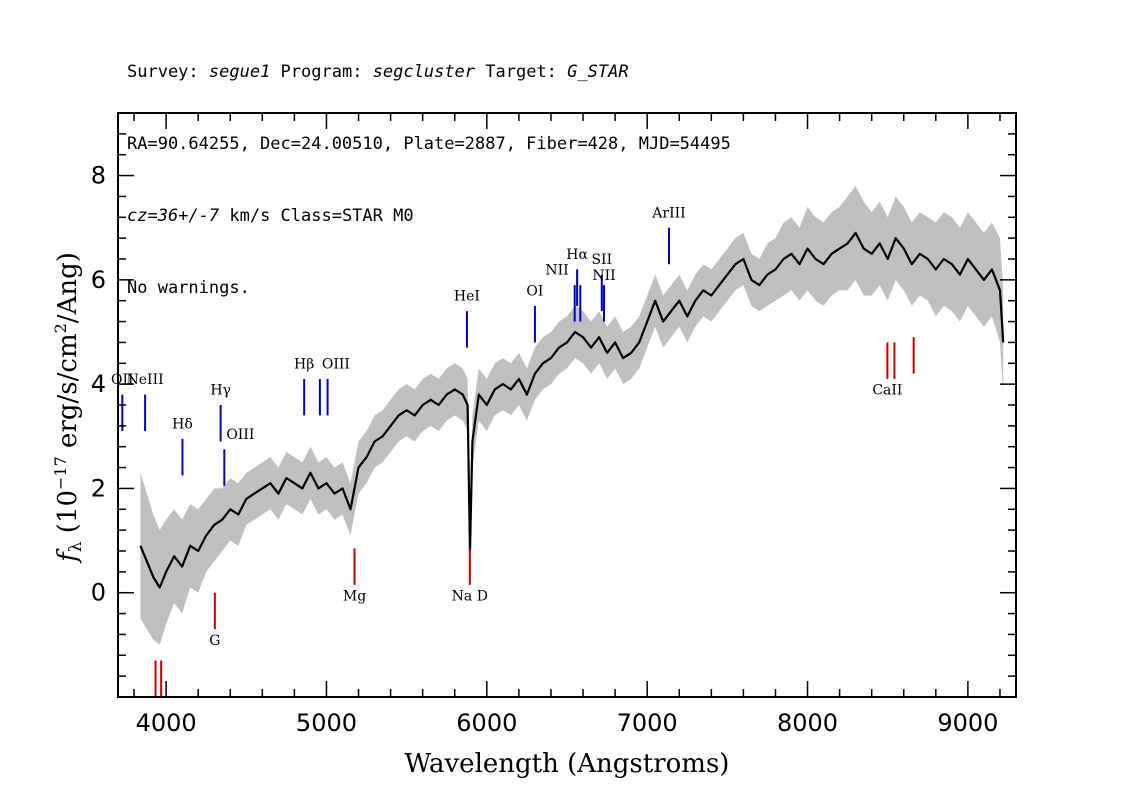  What do you see at coordinates (166, 723) in the screenshot?
I see `x-tick-label: 4000` at bounding box center [166, 723].